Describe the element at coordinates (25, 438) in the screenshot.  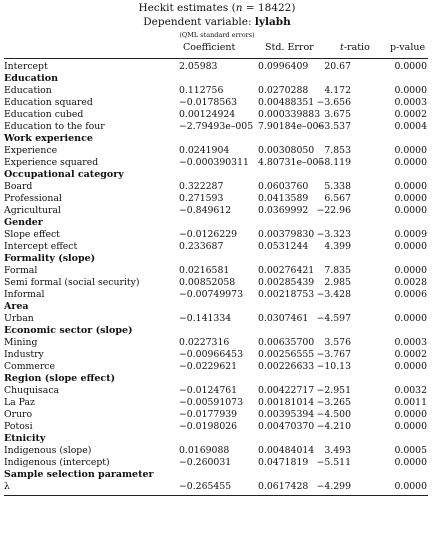
I see `section-heading: Etnicity` at that location.